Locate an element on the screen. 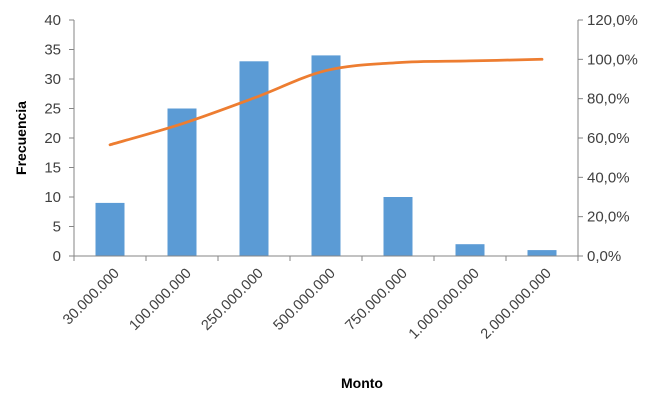  y2-tick-label: 40,0% is located at coordinates (608, 177).